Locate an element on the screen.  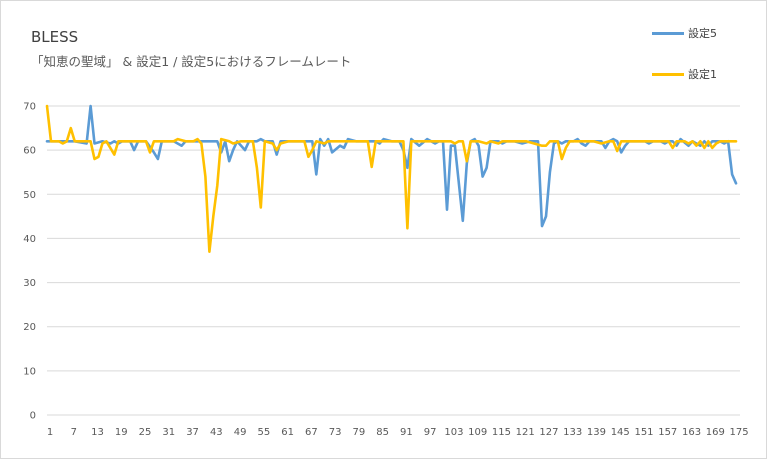
legend-item-series-1: 設定5 is located at coordinates (684, 33).